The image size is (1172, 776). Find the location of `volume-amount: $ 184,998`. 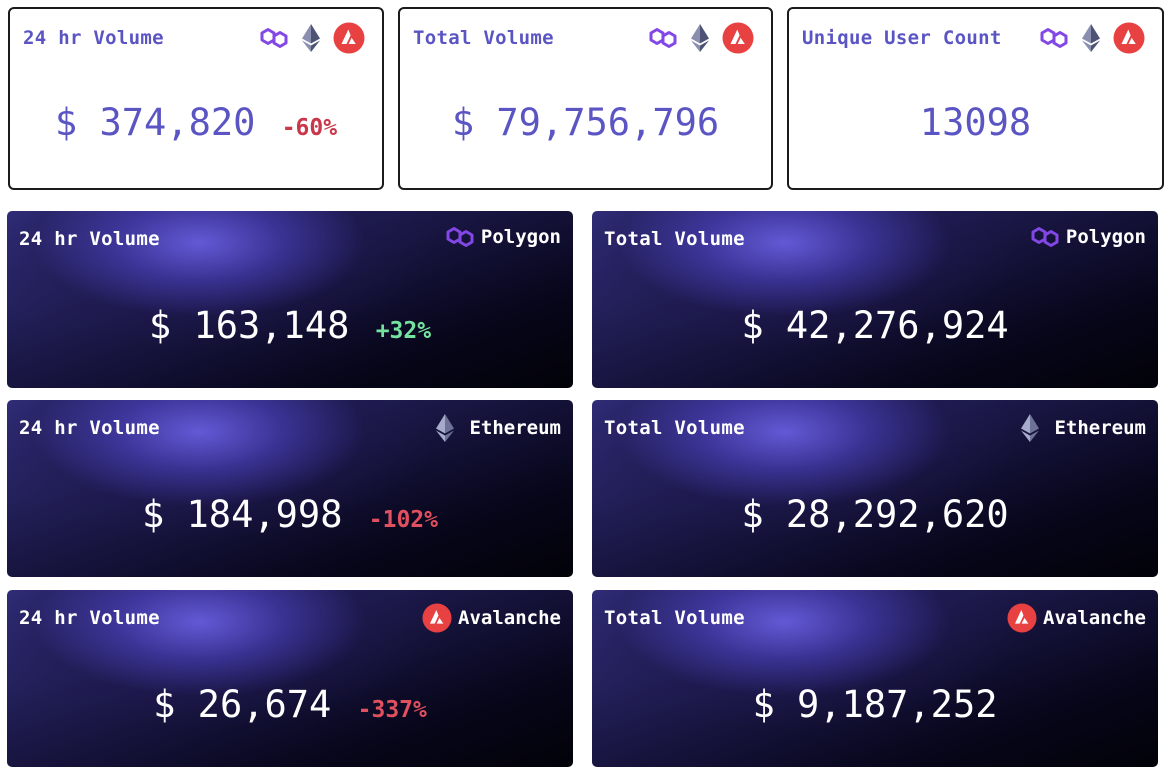

volume-amount: $ 184,998 is located at coordinates (242, 514).